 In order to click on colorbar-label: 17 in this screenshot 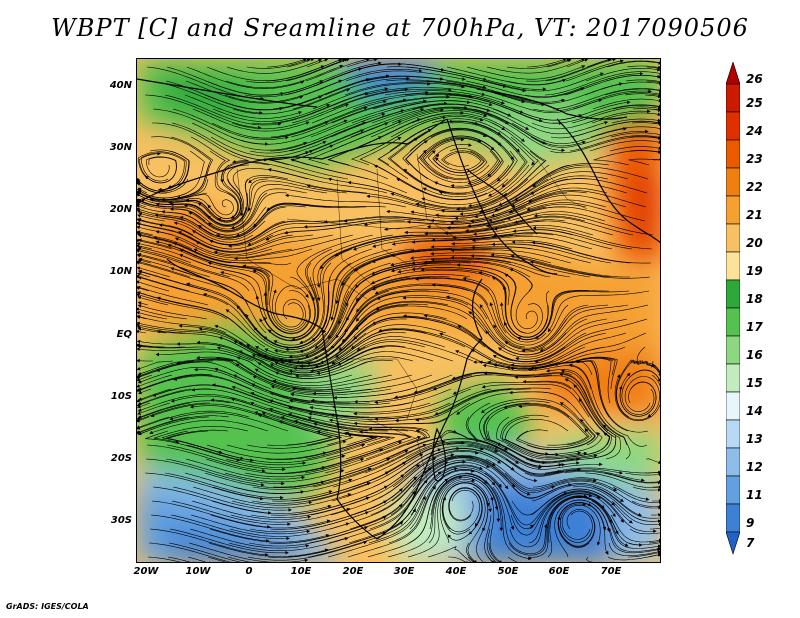, I will do `click(754, 327)`.